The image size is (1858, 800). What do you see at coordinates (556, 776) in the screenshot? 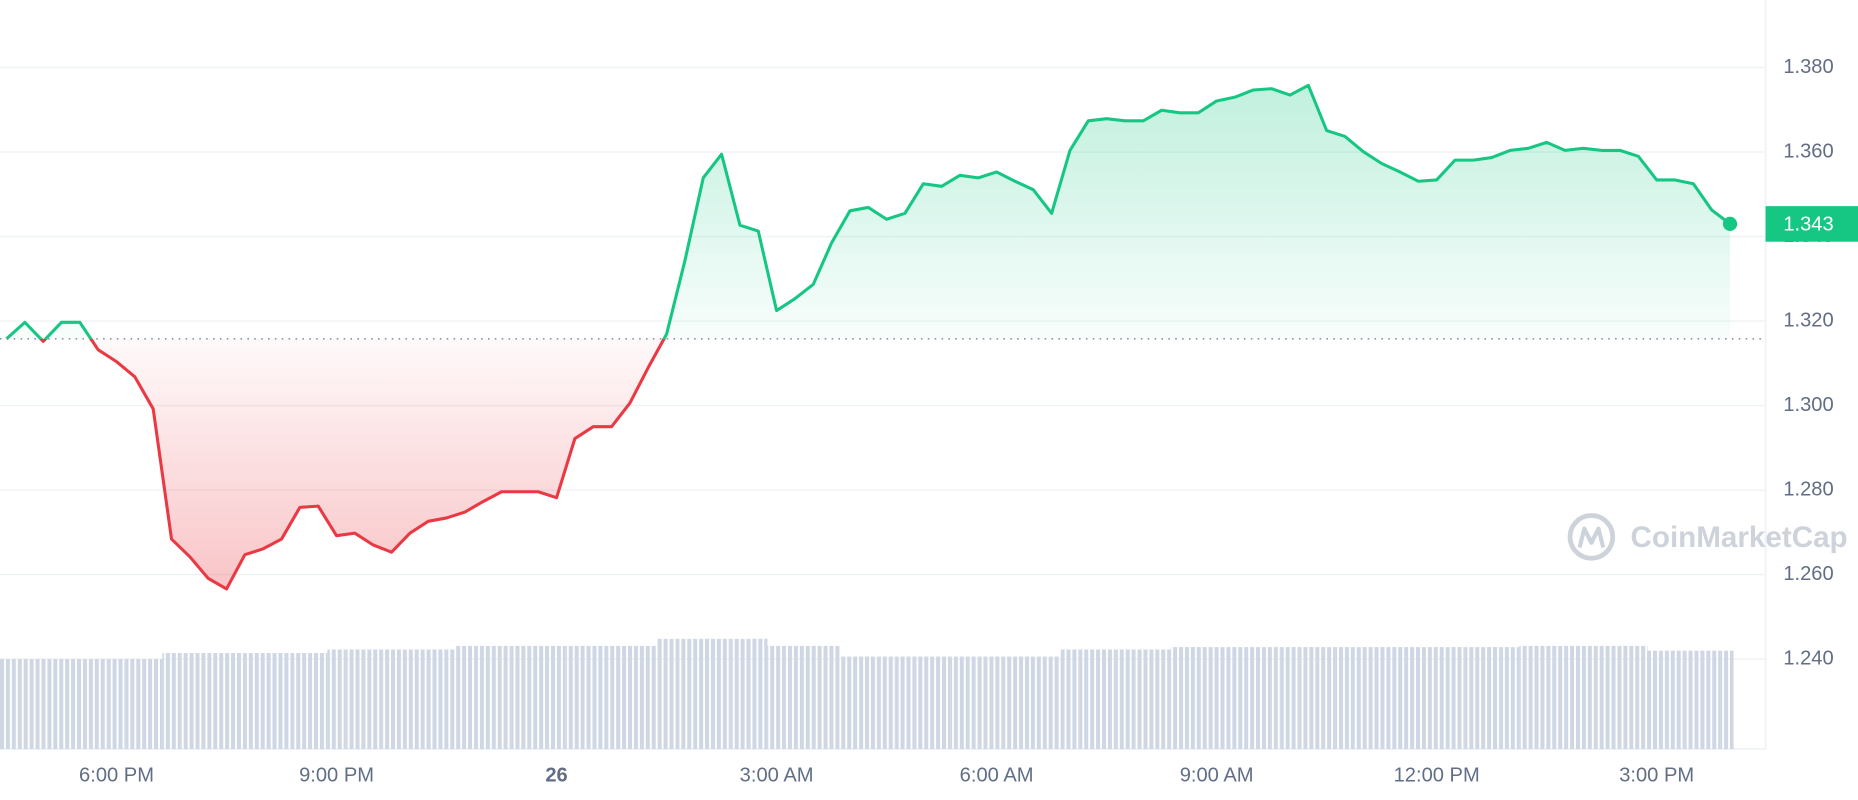
I see `x-tick-label: 26` at bounding box center [556, 776].